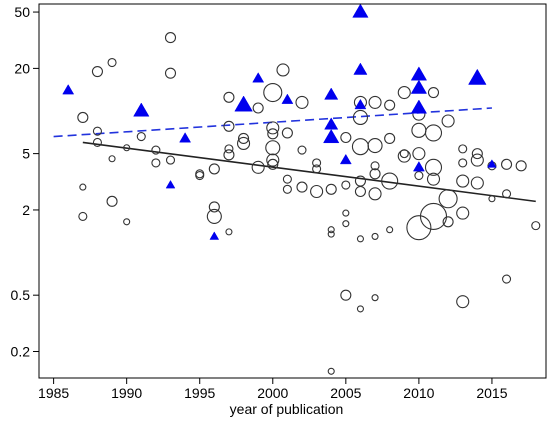  I want to click on x-tick-label: 2015, so click(491, 393).